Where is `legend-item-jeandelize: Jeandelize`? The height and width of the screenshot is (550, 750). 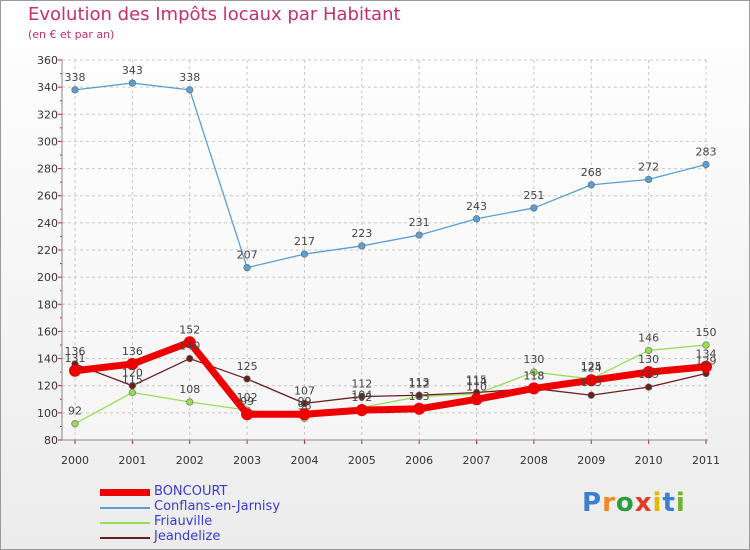 legend-item-jeandelize: Jeandelize is located at coordinates (230, 537).